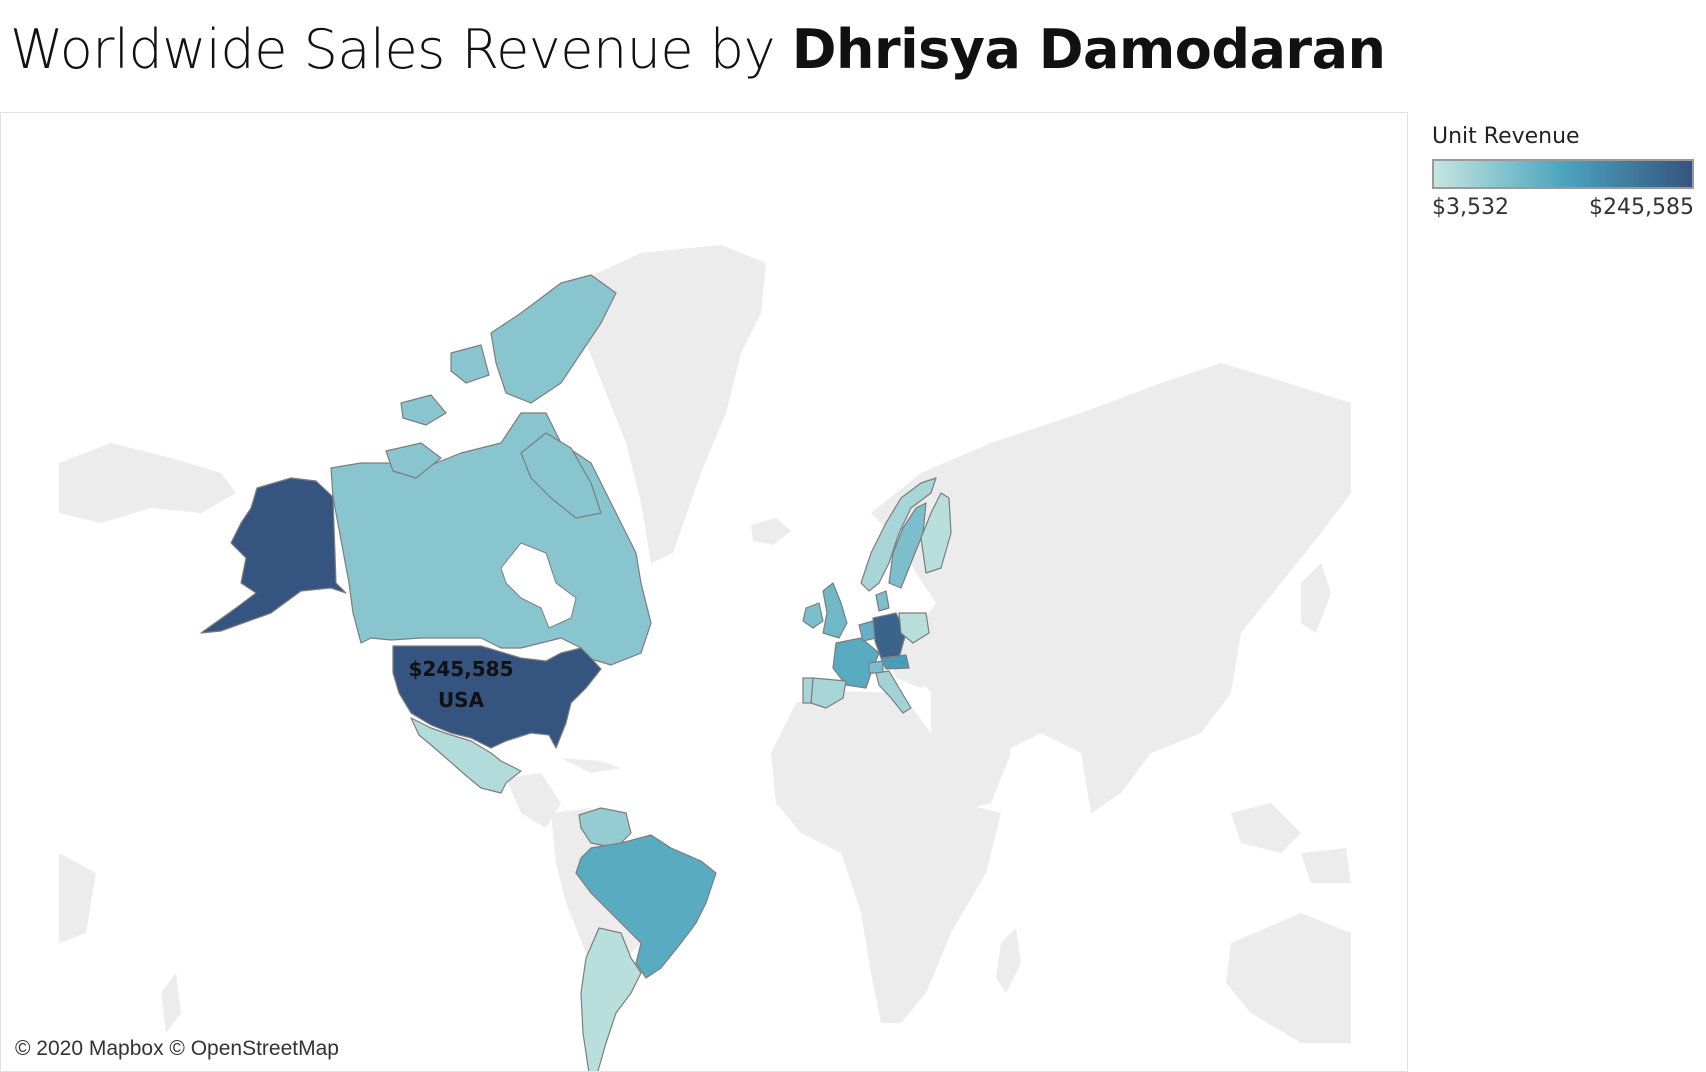 The height and width of the screenshot is (1072, 1706). I want to click on legend-color-ramp, so click(1563, 174).